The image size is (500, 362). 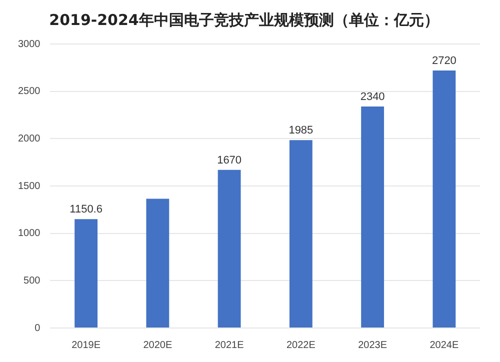 I want to click on x-tick-label: 2021E, so click(x=229, y=345).